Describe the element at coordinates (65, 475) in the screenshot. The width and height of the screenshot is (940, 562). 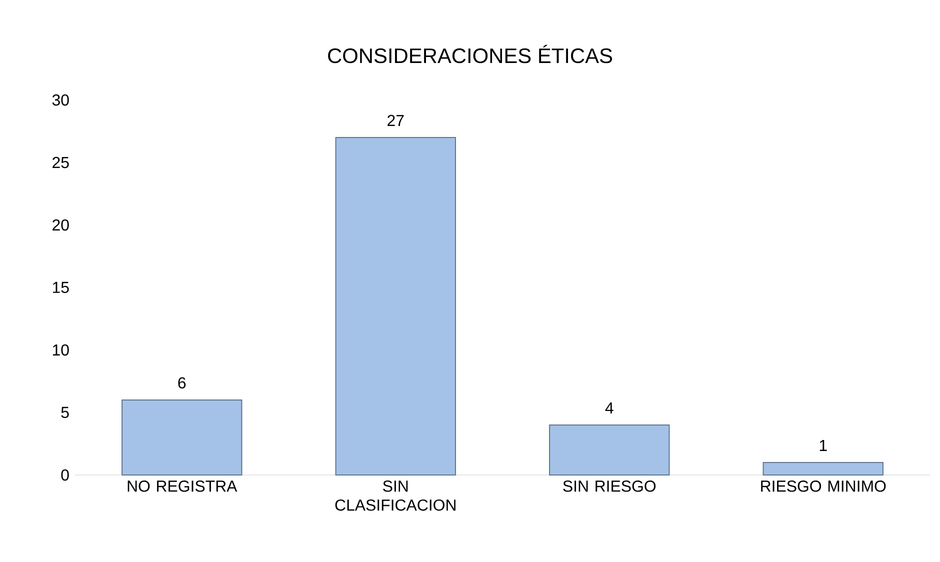
I see `y-tick-label: 0` at that location.